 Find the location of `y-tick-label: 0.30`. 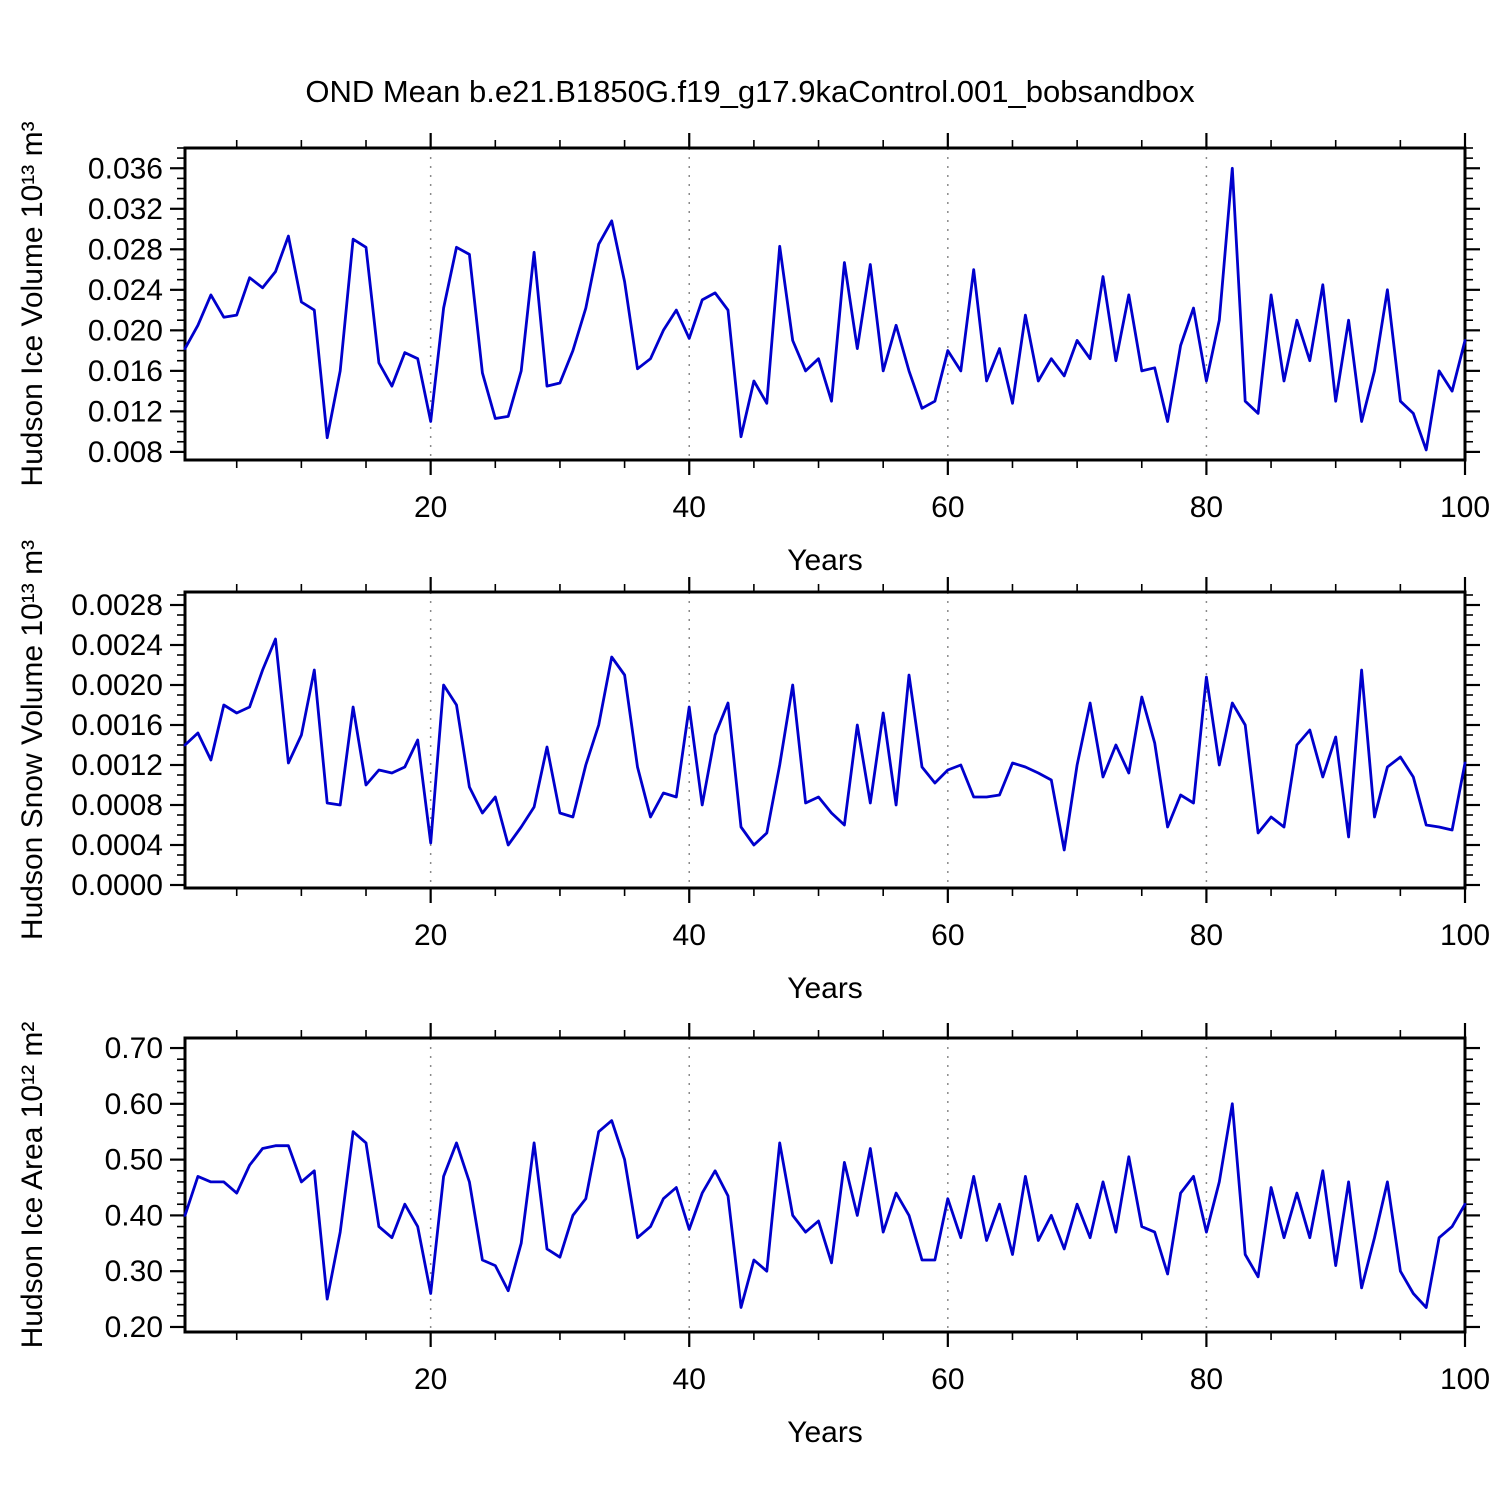

y-tick-label: 0.30 is located at coordinates (134, 1271).